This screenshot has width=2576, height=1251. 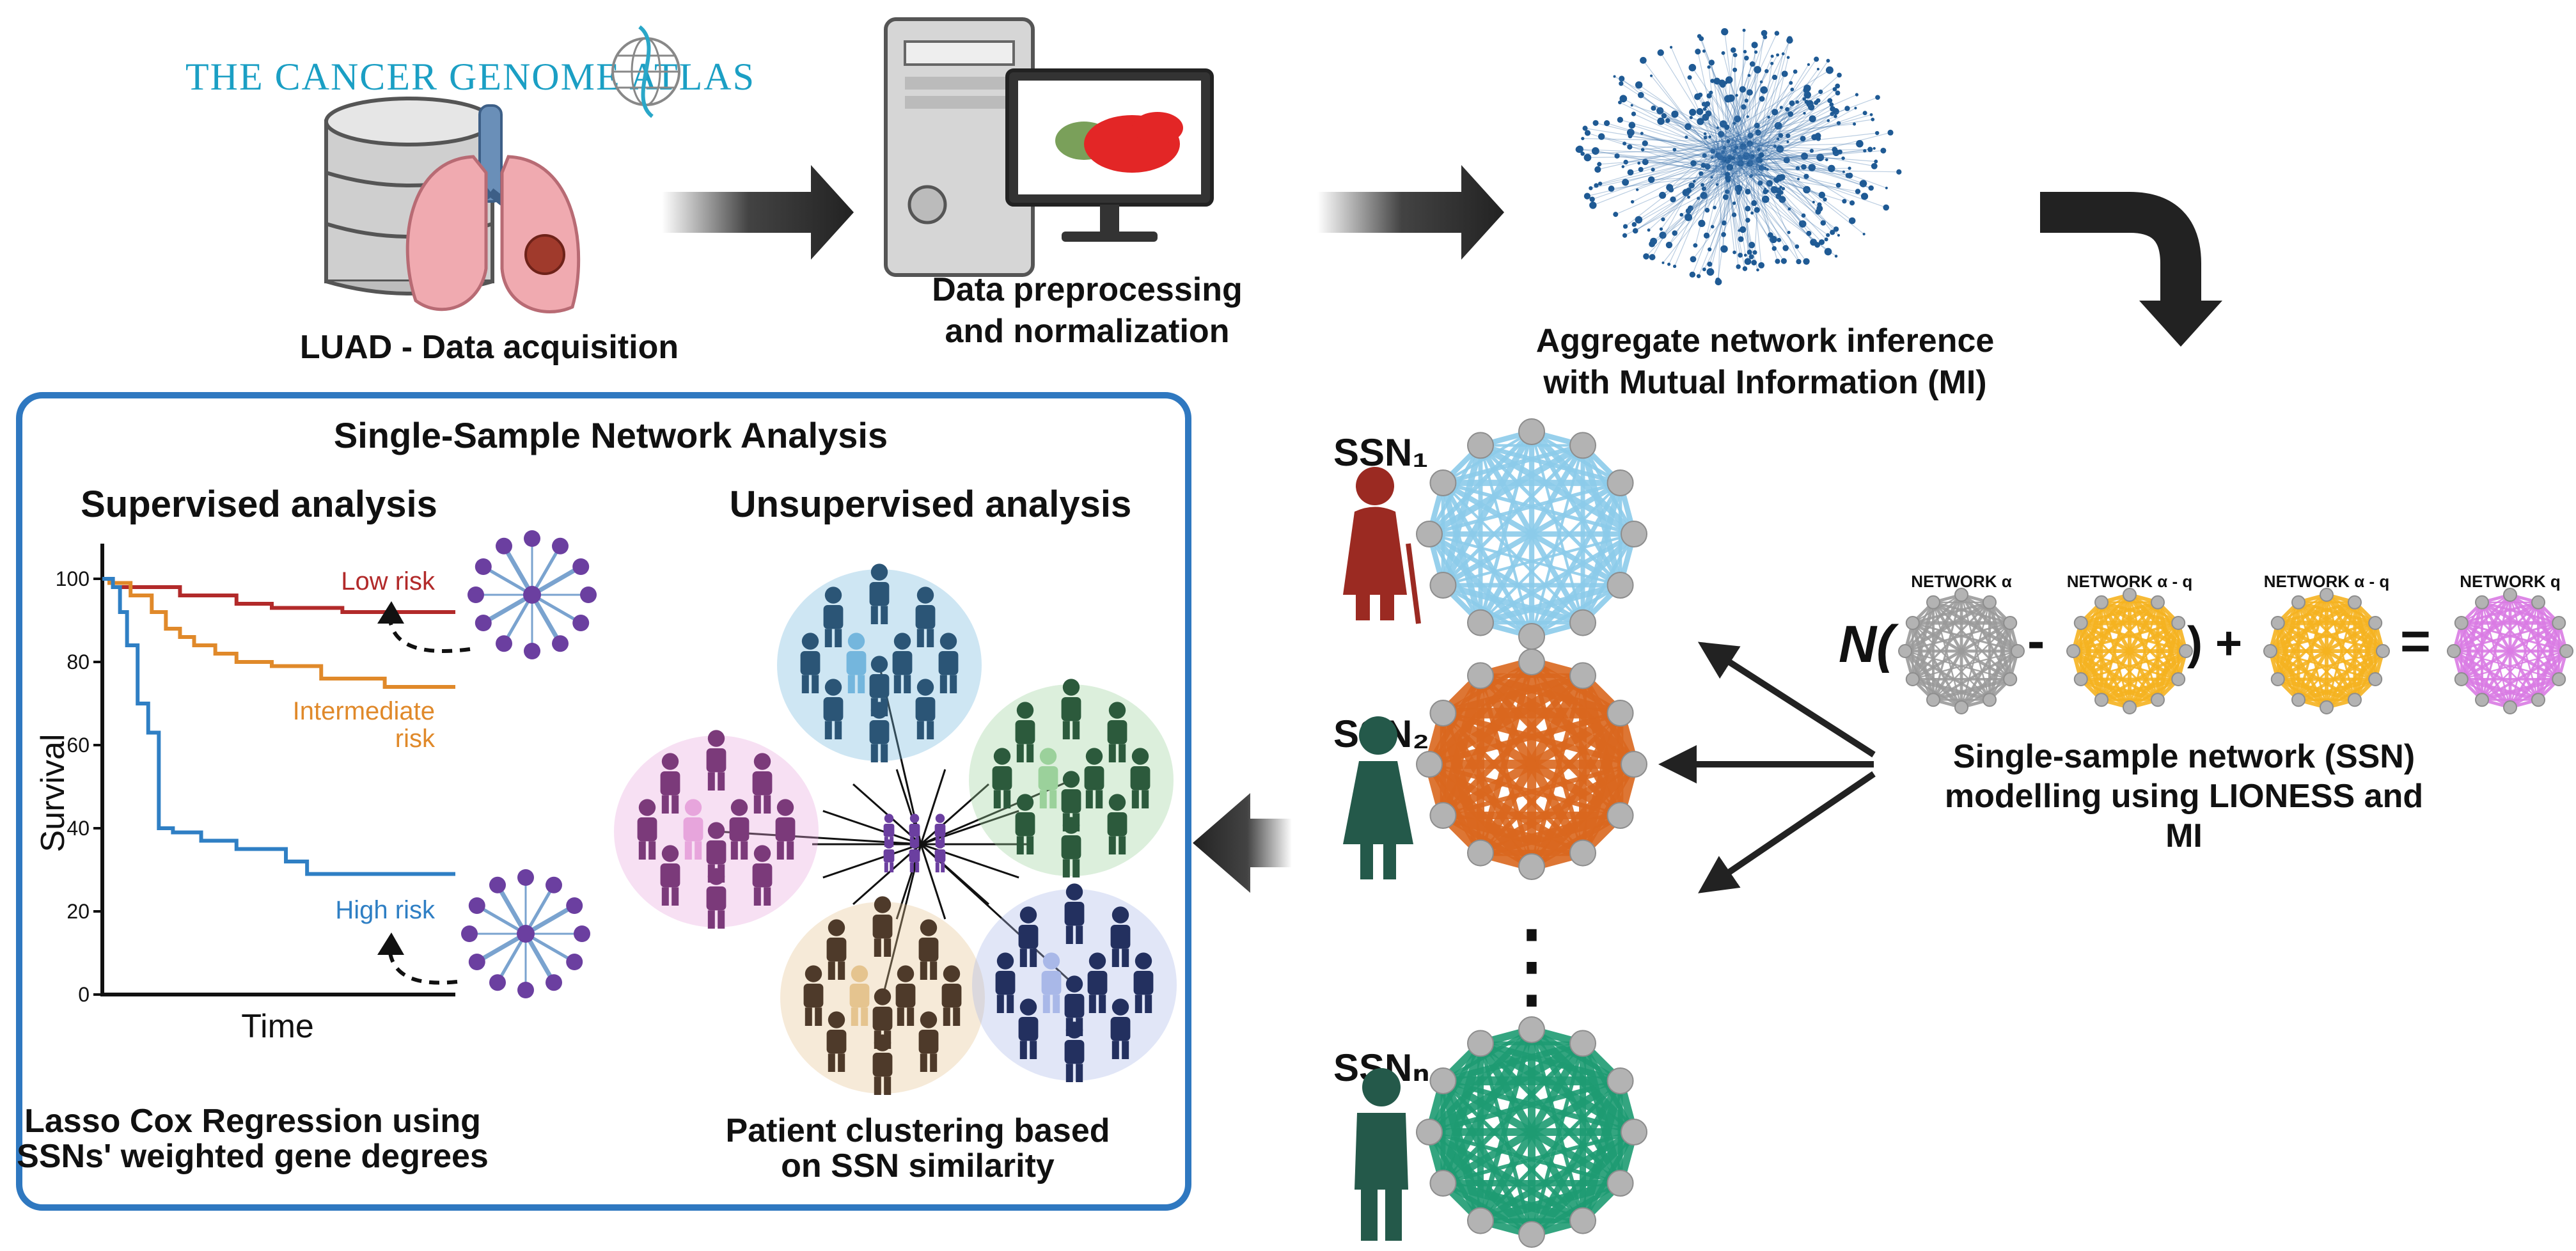 What do you see at coordinates (1961, 581) in the screenshot?
I see `net-alpha-label: NETWORK α` at bounding box center [1961, 581].